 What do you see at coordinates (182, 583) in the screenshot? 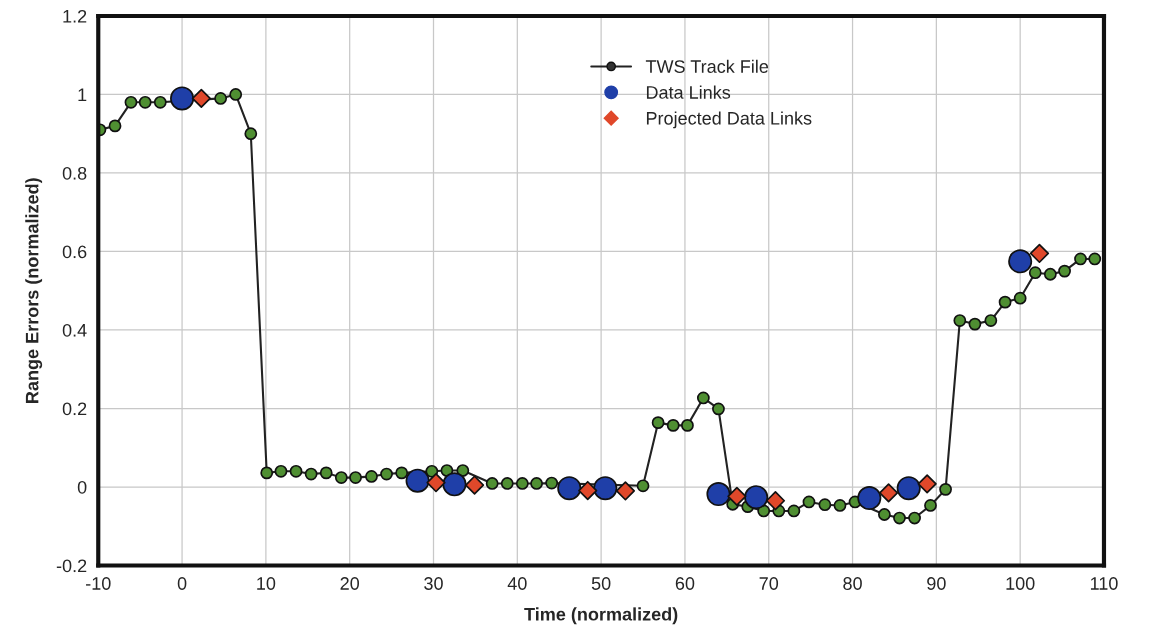
I see `x-tick-label: 0` at bounding box center [182, 583].